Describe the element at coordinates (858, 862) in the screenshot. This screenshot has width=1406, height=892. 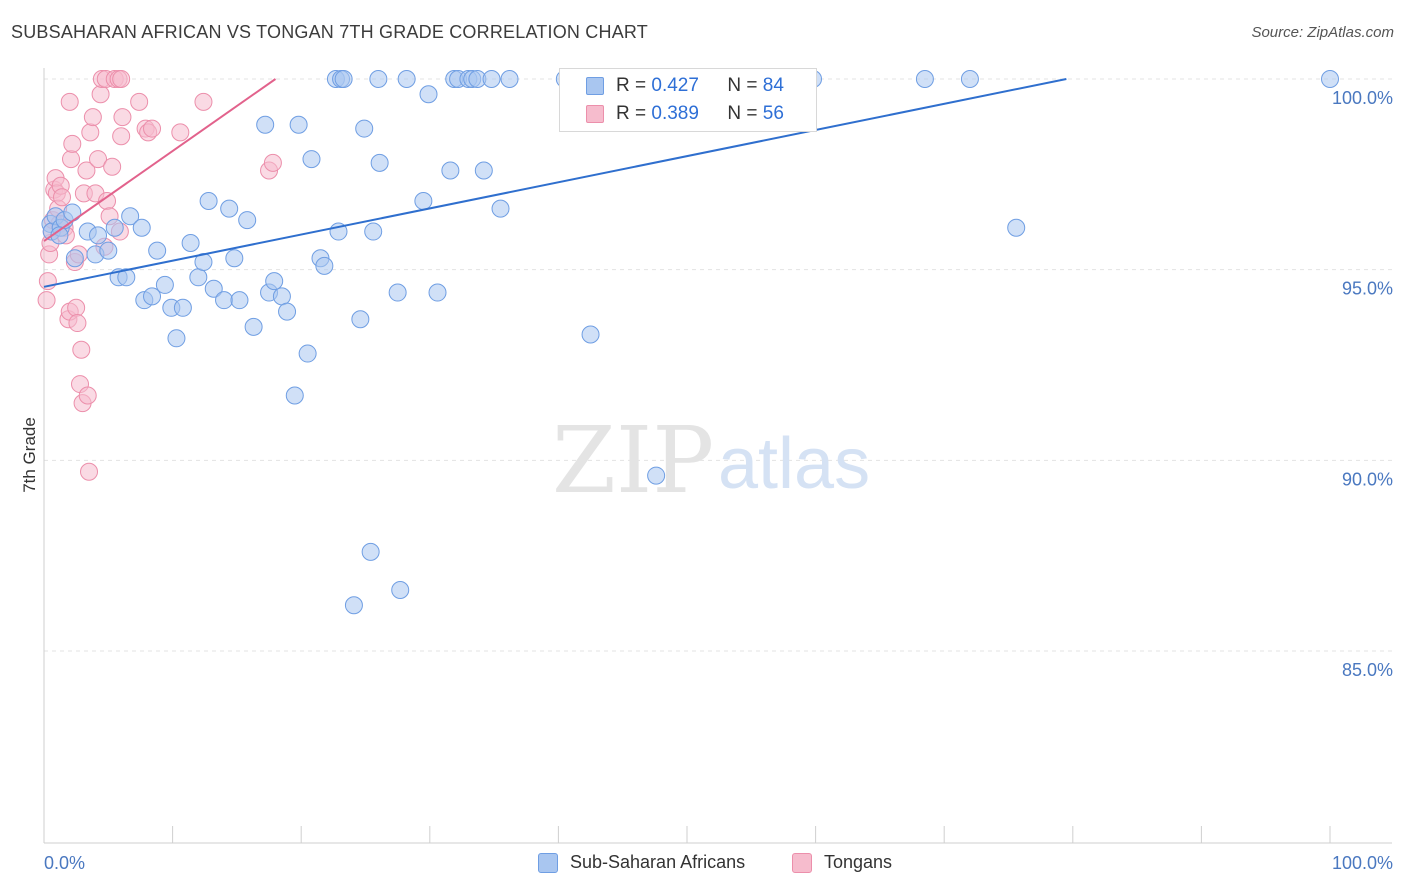
I see `legend-label-tongans: Tongans` at that location.